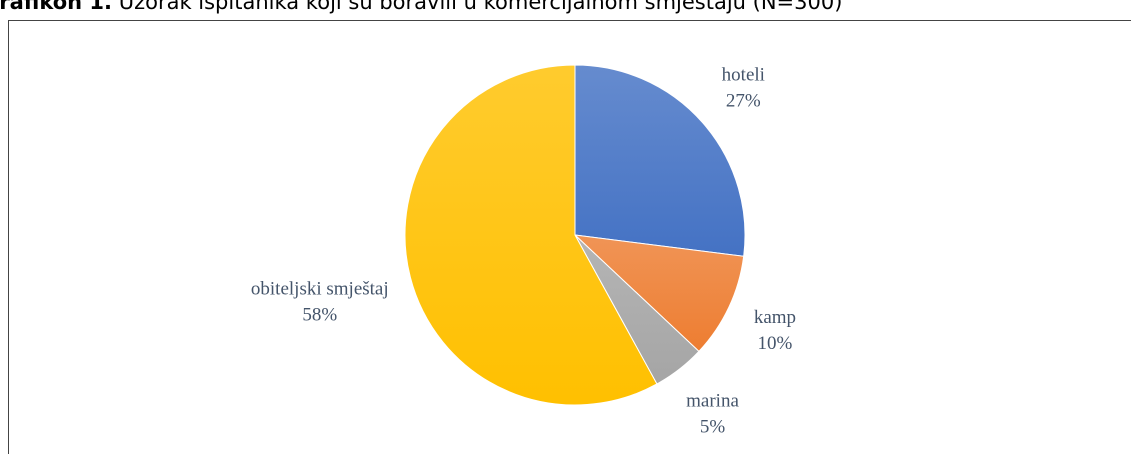 Image resolution: width=1131 pixels, height=454 pixels. What do you see at coordinates (743, 75) in the screenshot?
I see `slice-label: hoteli` at bounding box center [743, 75].